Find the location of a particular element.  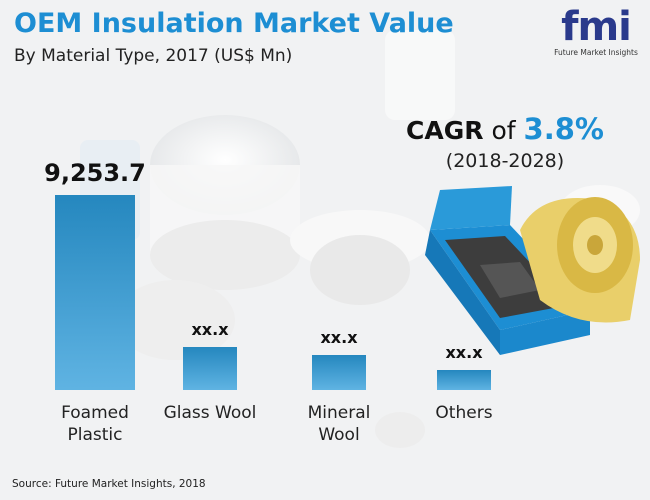

cagr: CAGR of 3.8% is located at coordinates (505, 129).